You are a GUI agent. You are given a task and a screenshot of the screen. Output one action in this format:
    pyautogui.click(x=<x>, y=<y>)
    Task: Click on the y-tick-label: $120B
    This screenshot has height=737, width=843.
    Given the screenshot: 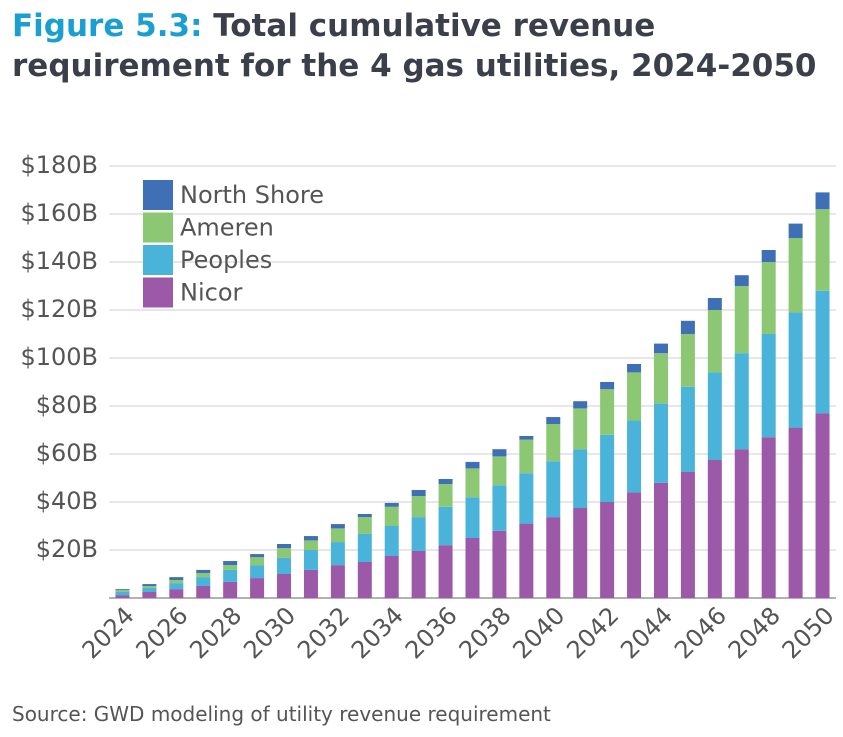 What is the action you would take?
    pyautogui.click(x=59, y=309)
    